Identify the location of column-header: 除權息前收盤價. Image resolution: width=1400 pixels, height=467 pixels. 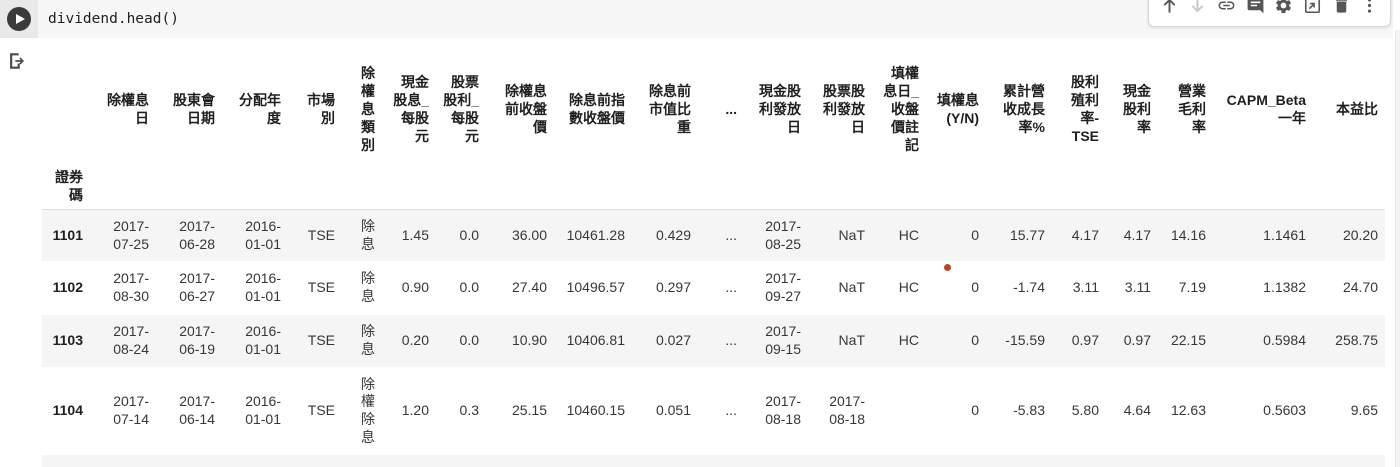
(526, 109).